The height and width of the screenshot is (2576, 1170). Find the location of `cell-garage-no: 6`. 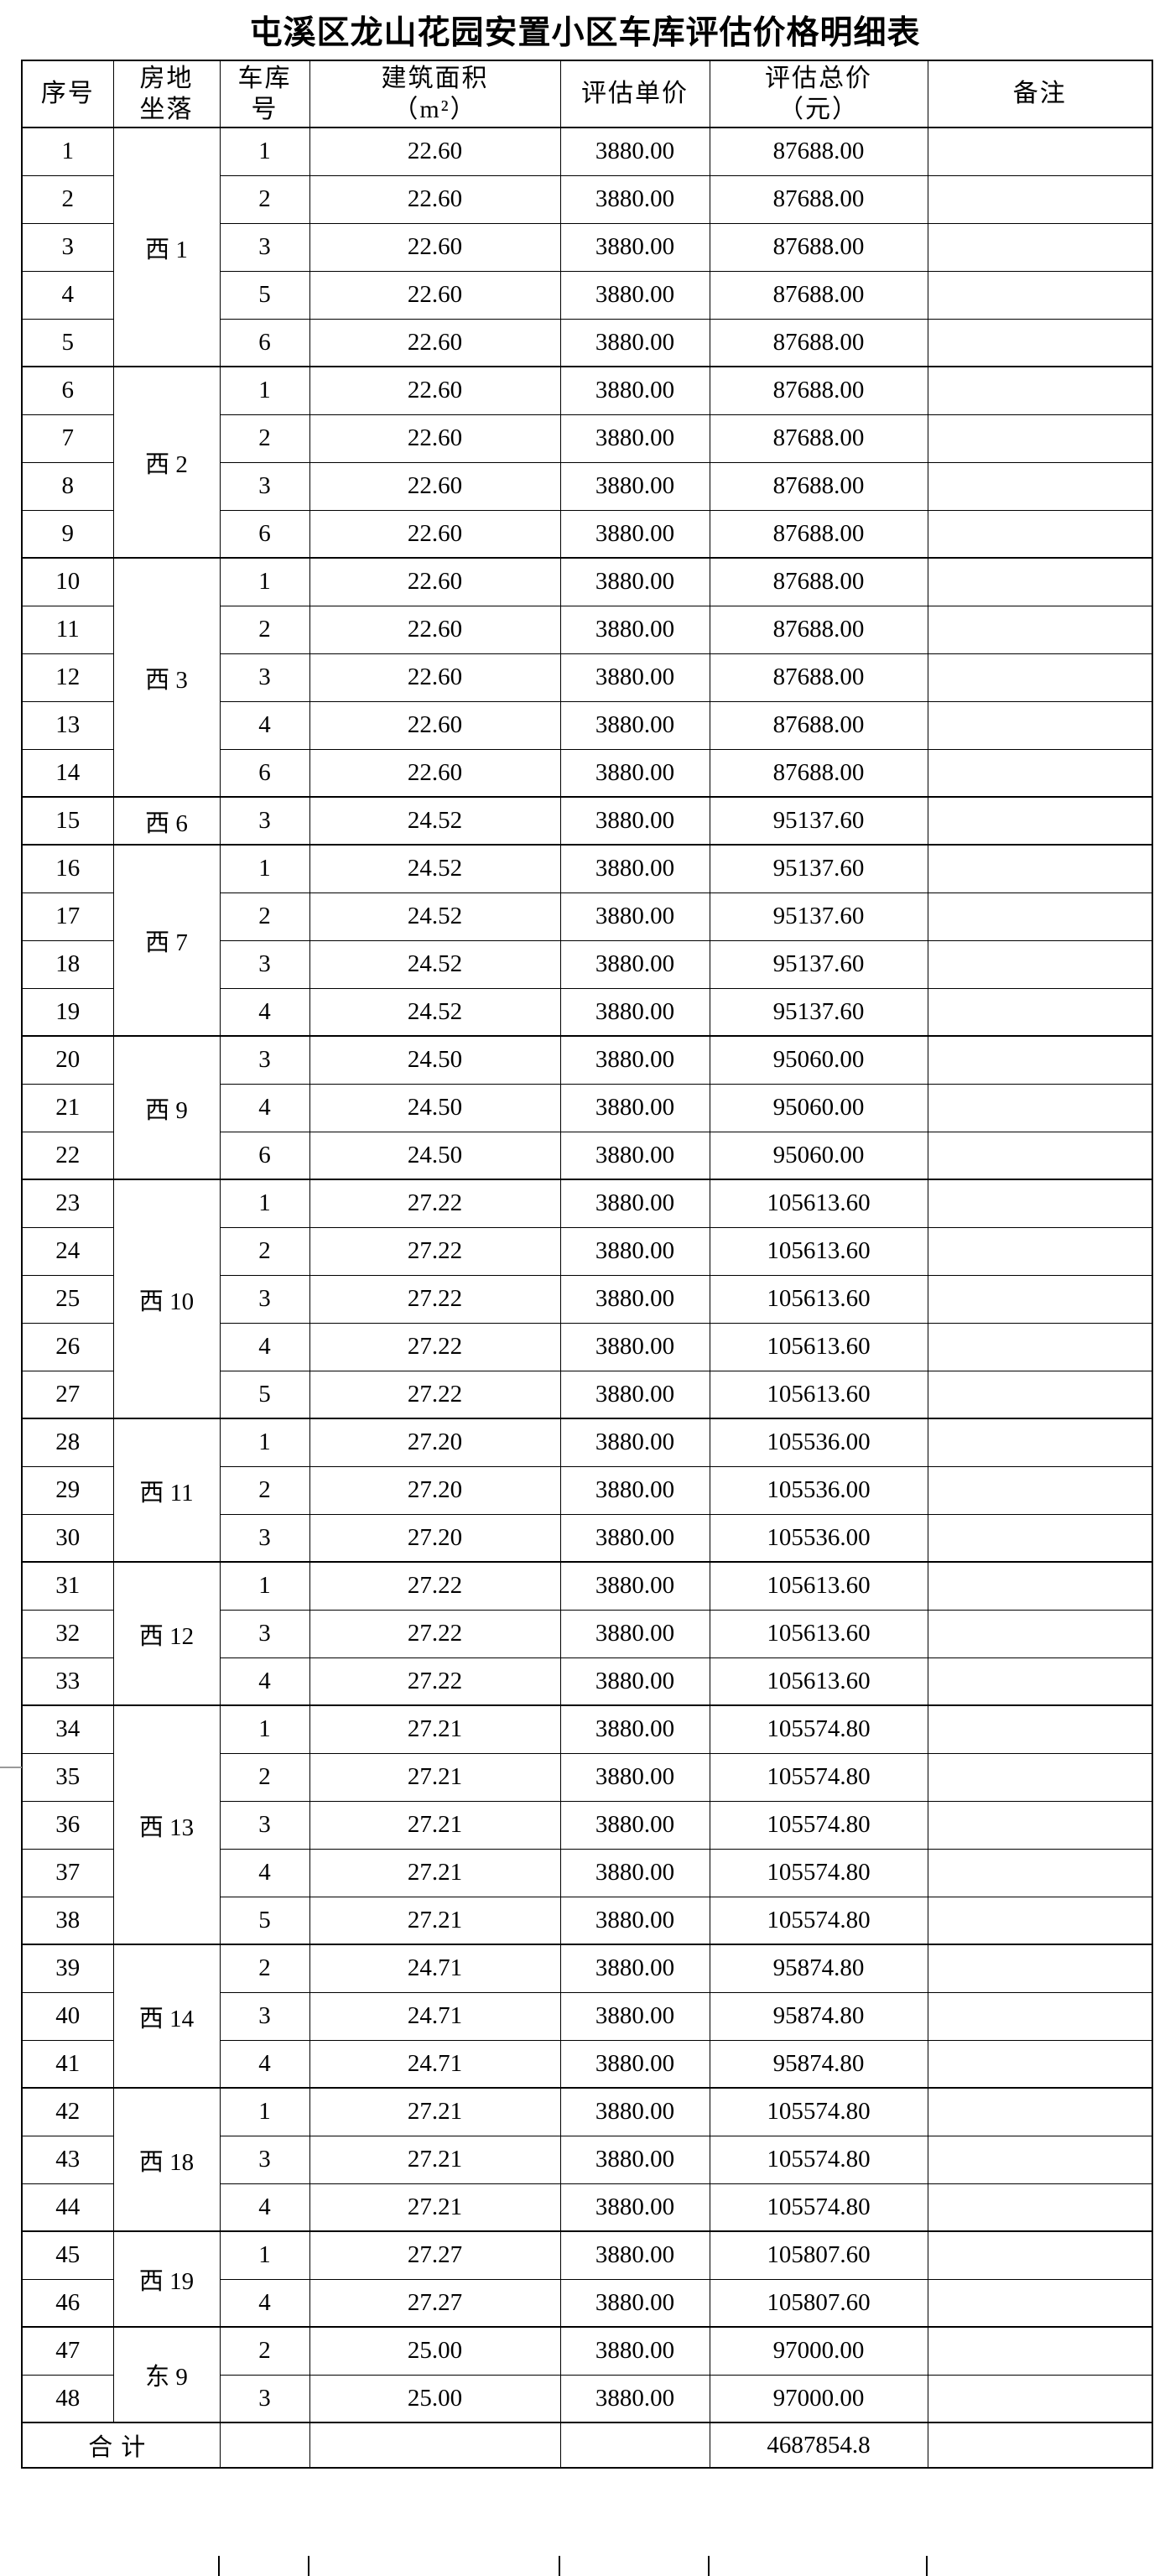

cell-garage-no: 6 is located at coordinates (264, 342).